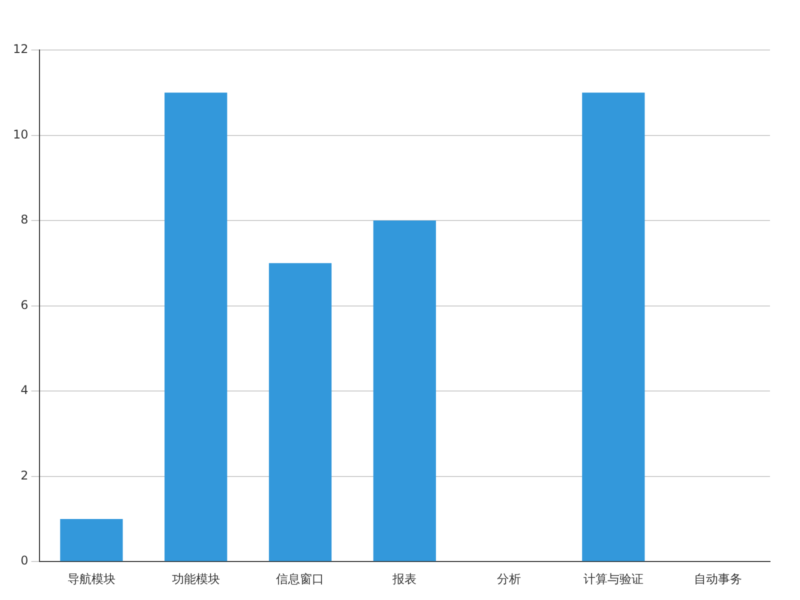  What do you see at coordinates (20, 134) in the screenshot?
I see `y-tick-label: 10` at bounding box center [20, 134].